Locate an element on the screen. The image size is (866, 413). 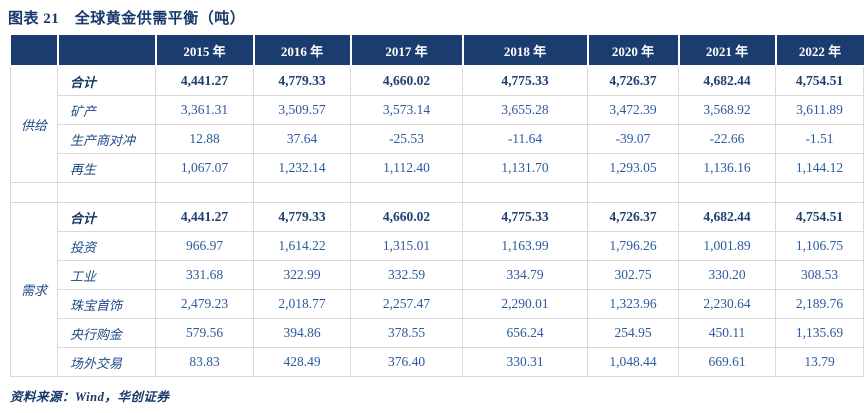
value-cell: 669.61 is located at coordinates (727, 362).